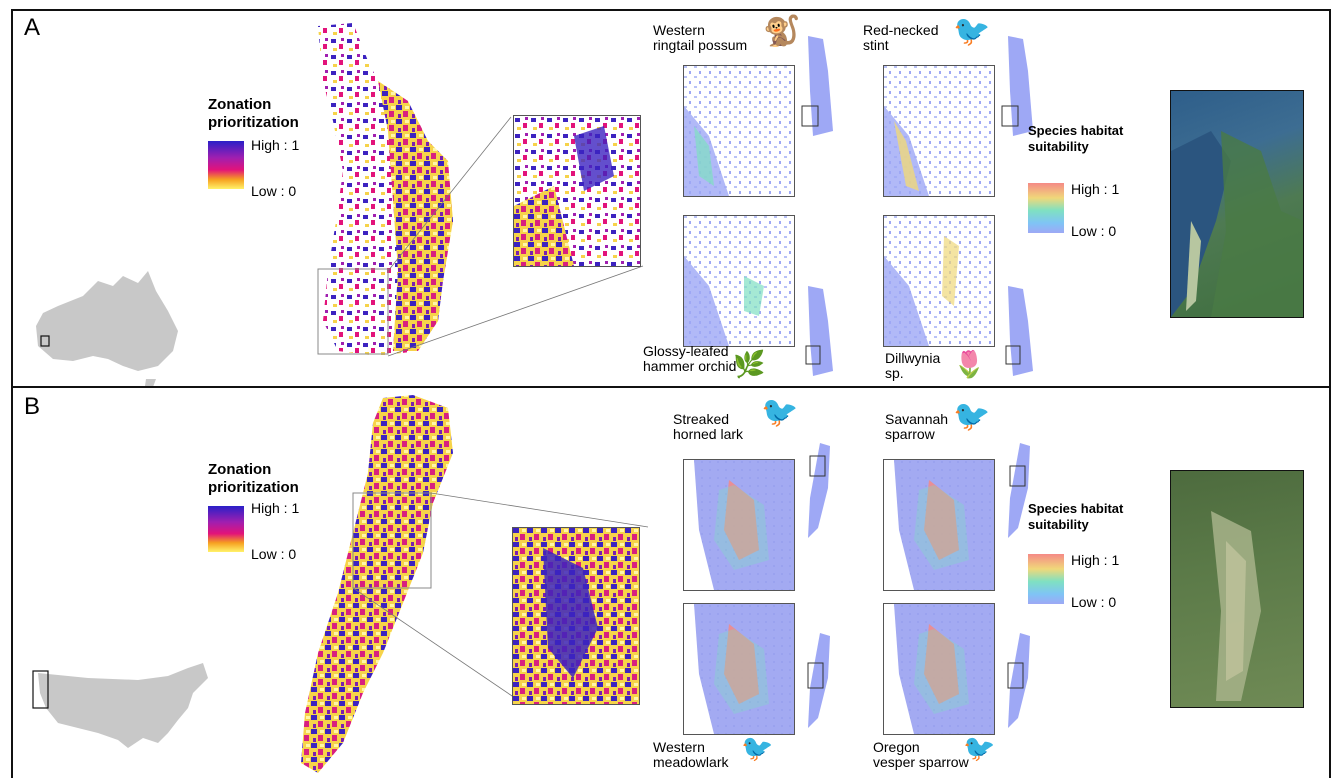 The height and width of the screenshot is (779, 1331). What do you see at coordinates (972, 416) in the screenshot?
I see `sparrow-icon: 🐦` at bounding box center [972, 416].